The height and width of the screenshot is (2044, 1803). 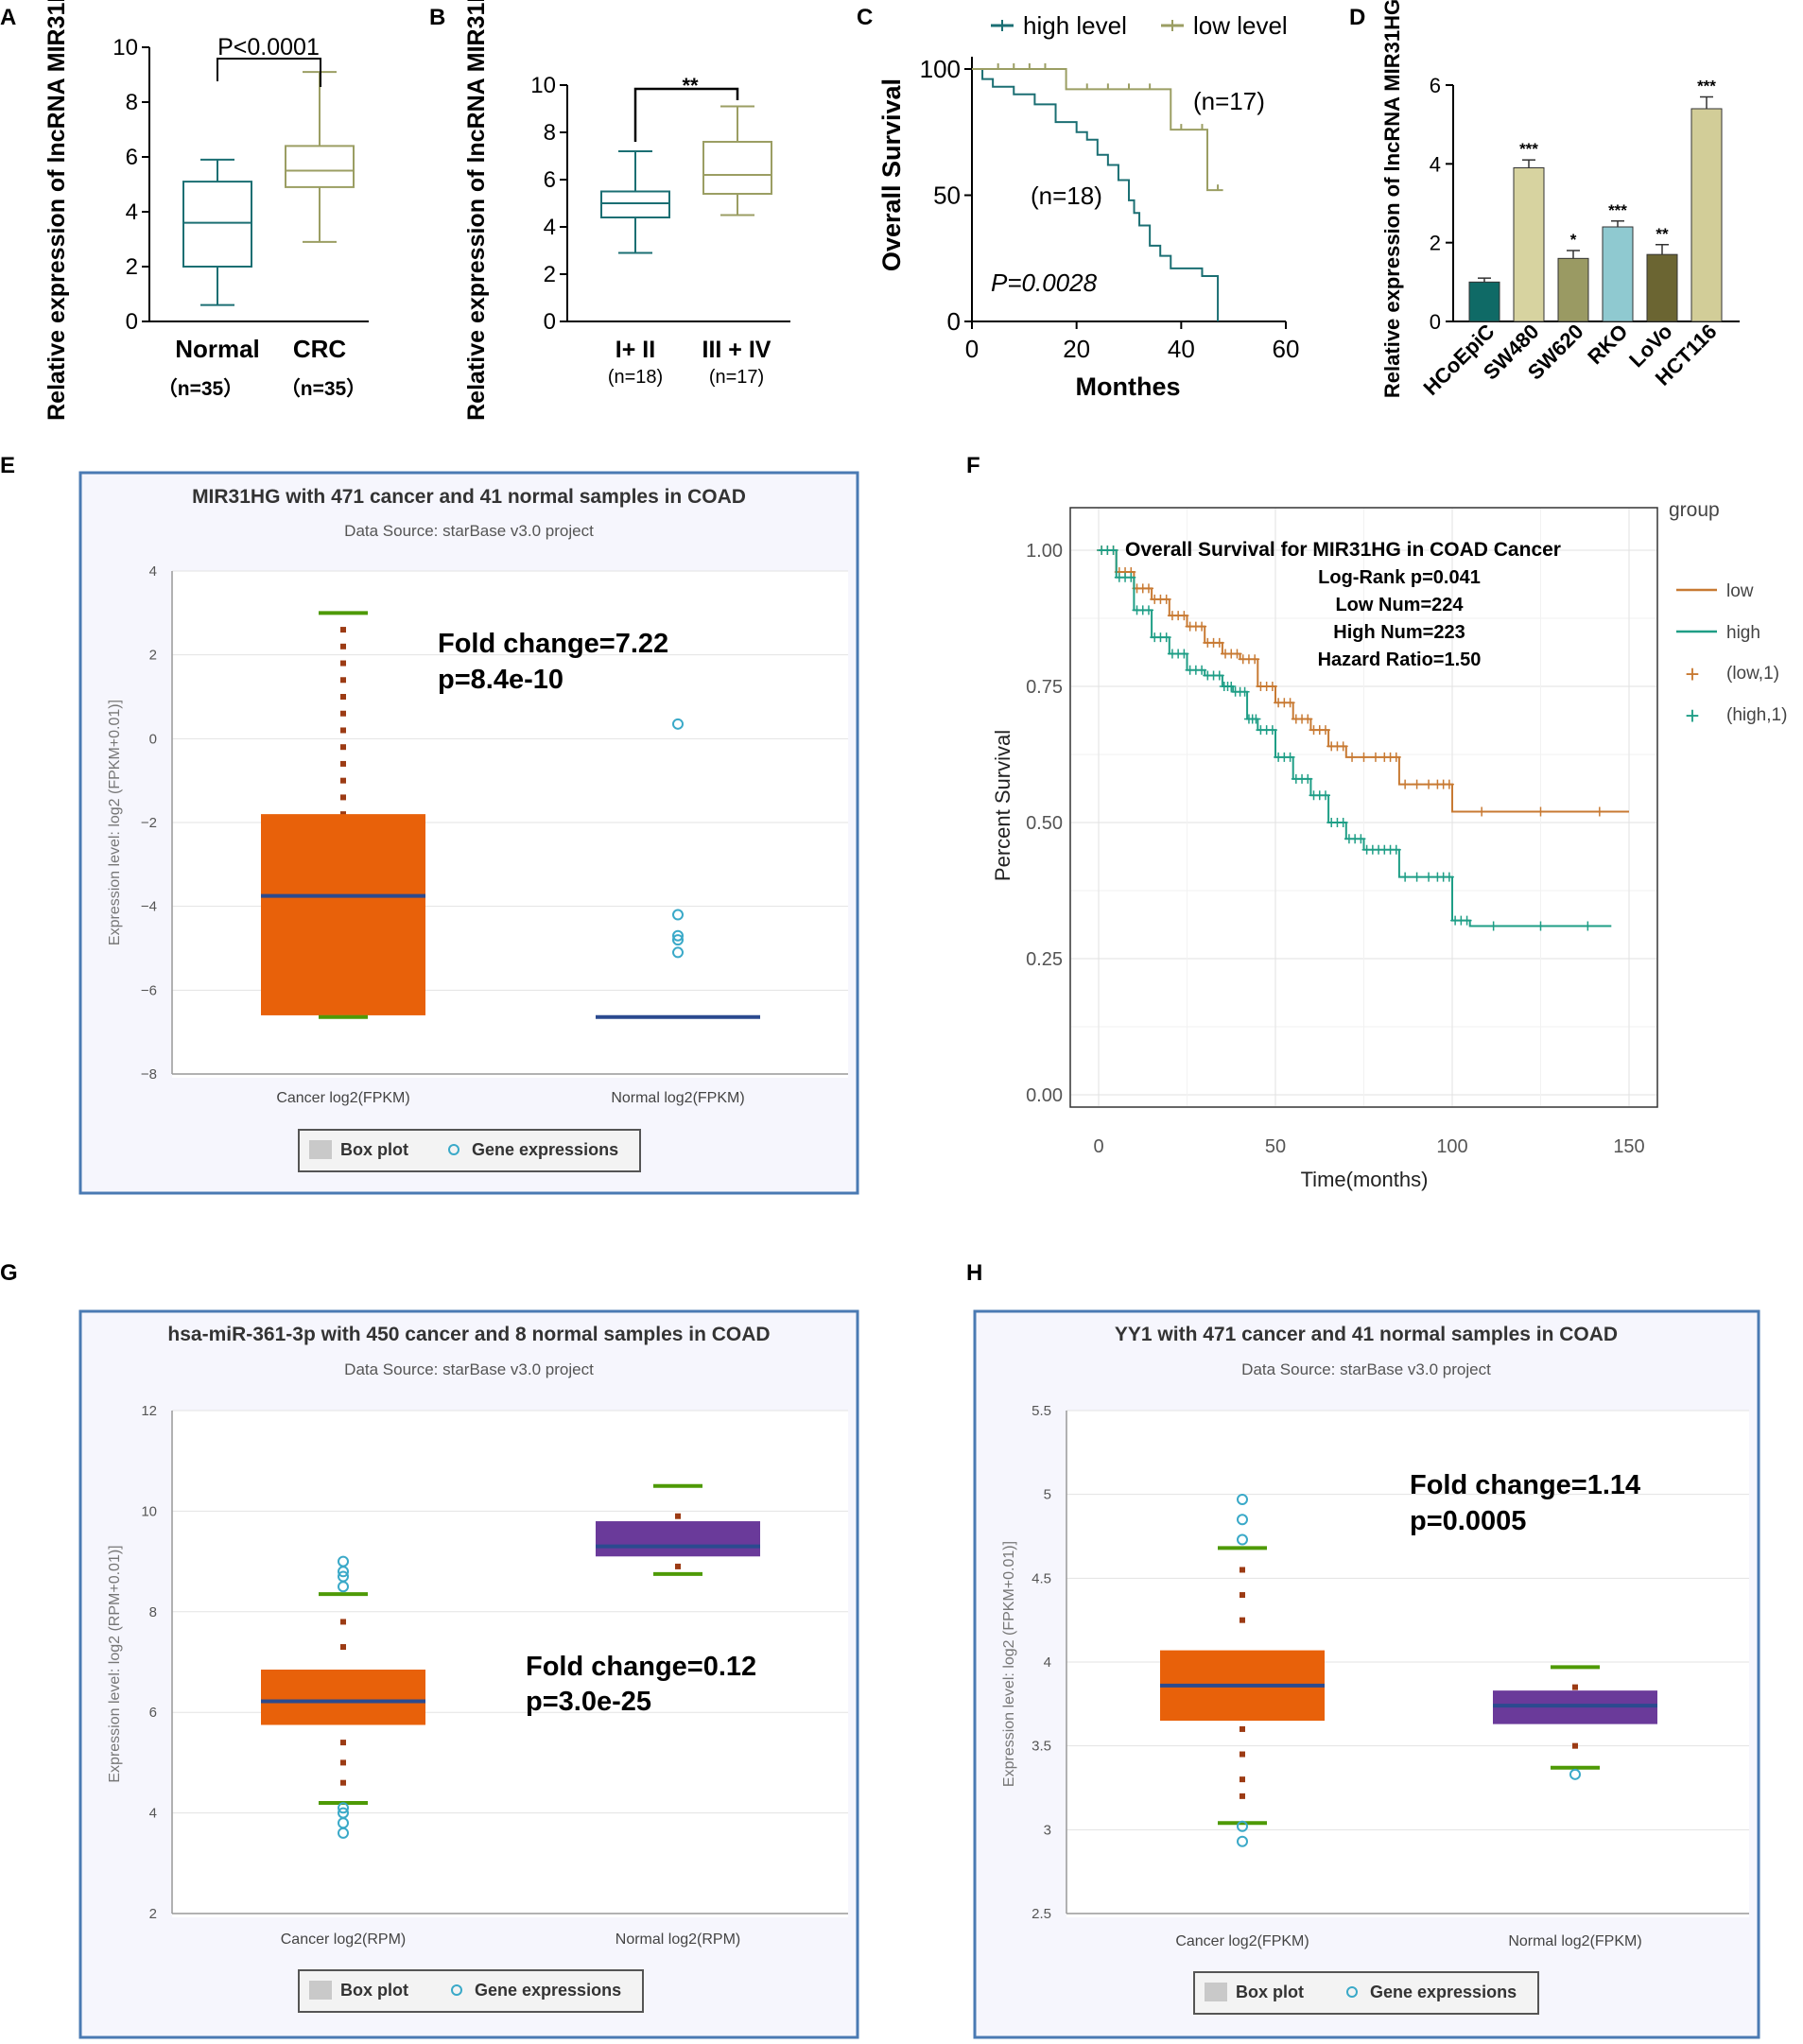 What do you see at coordinates (510, 1664) in the screenshot?
I see `panel-g-plot-area` at bounding box center [510, 1664].